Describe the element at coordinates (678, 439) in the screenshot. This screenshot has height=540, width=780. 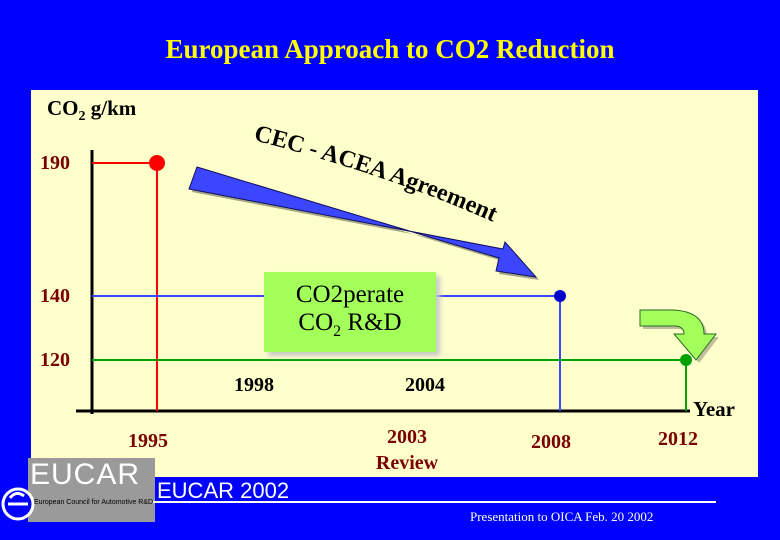
I see `year-label-2012: 2012` at that location.